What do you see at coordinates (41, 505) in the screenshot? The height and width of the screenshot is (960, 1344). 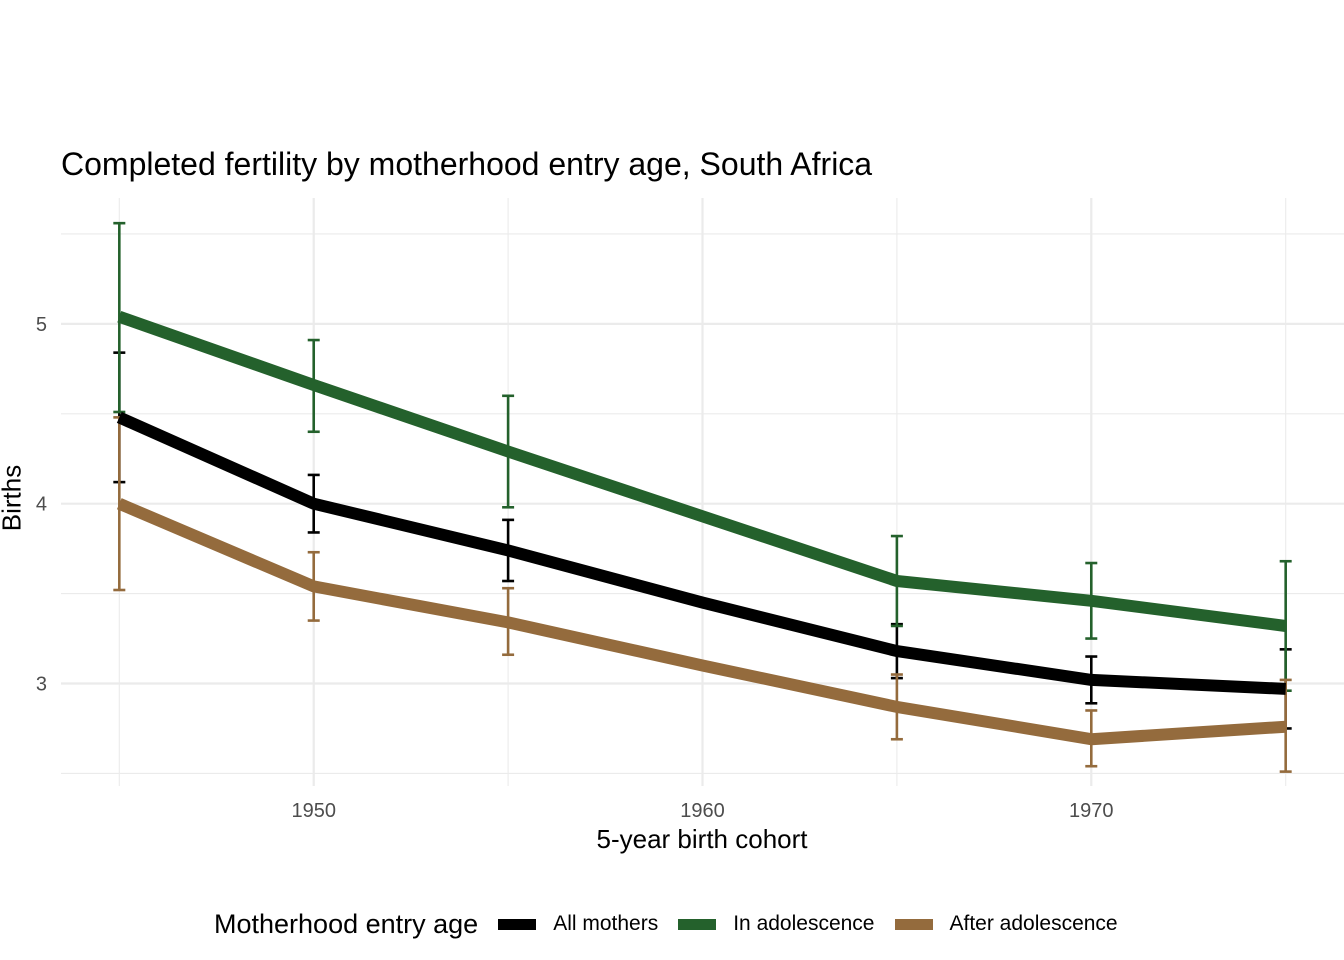 I see `y-tick-label: 4` at bounding box center [41, 505].